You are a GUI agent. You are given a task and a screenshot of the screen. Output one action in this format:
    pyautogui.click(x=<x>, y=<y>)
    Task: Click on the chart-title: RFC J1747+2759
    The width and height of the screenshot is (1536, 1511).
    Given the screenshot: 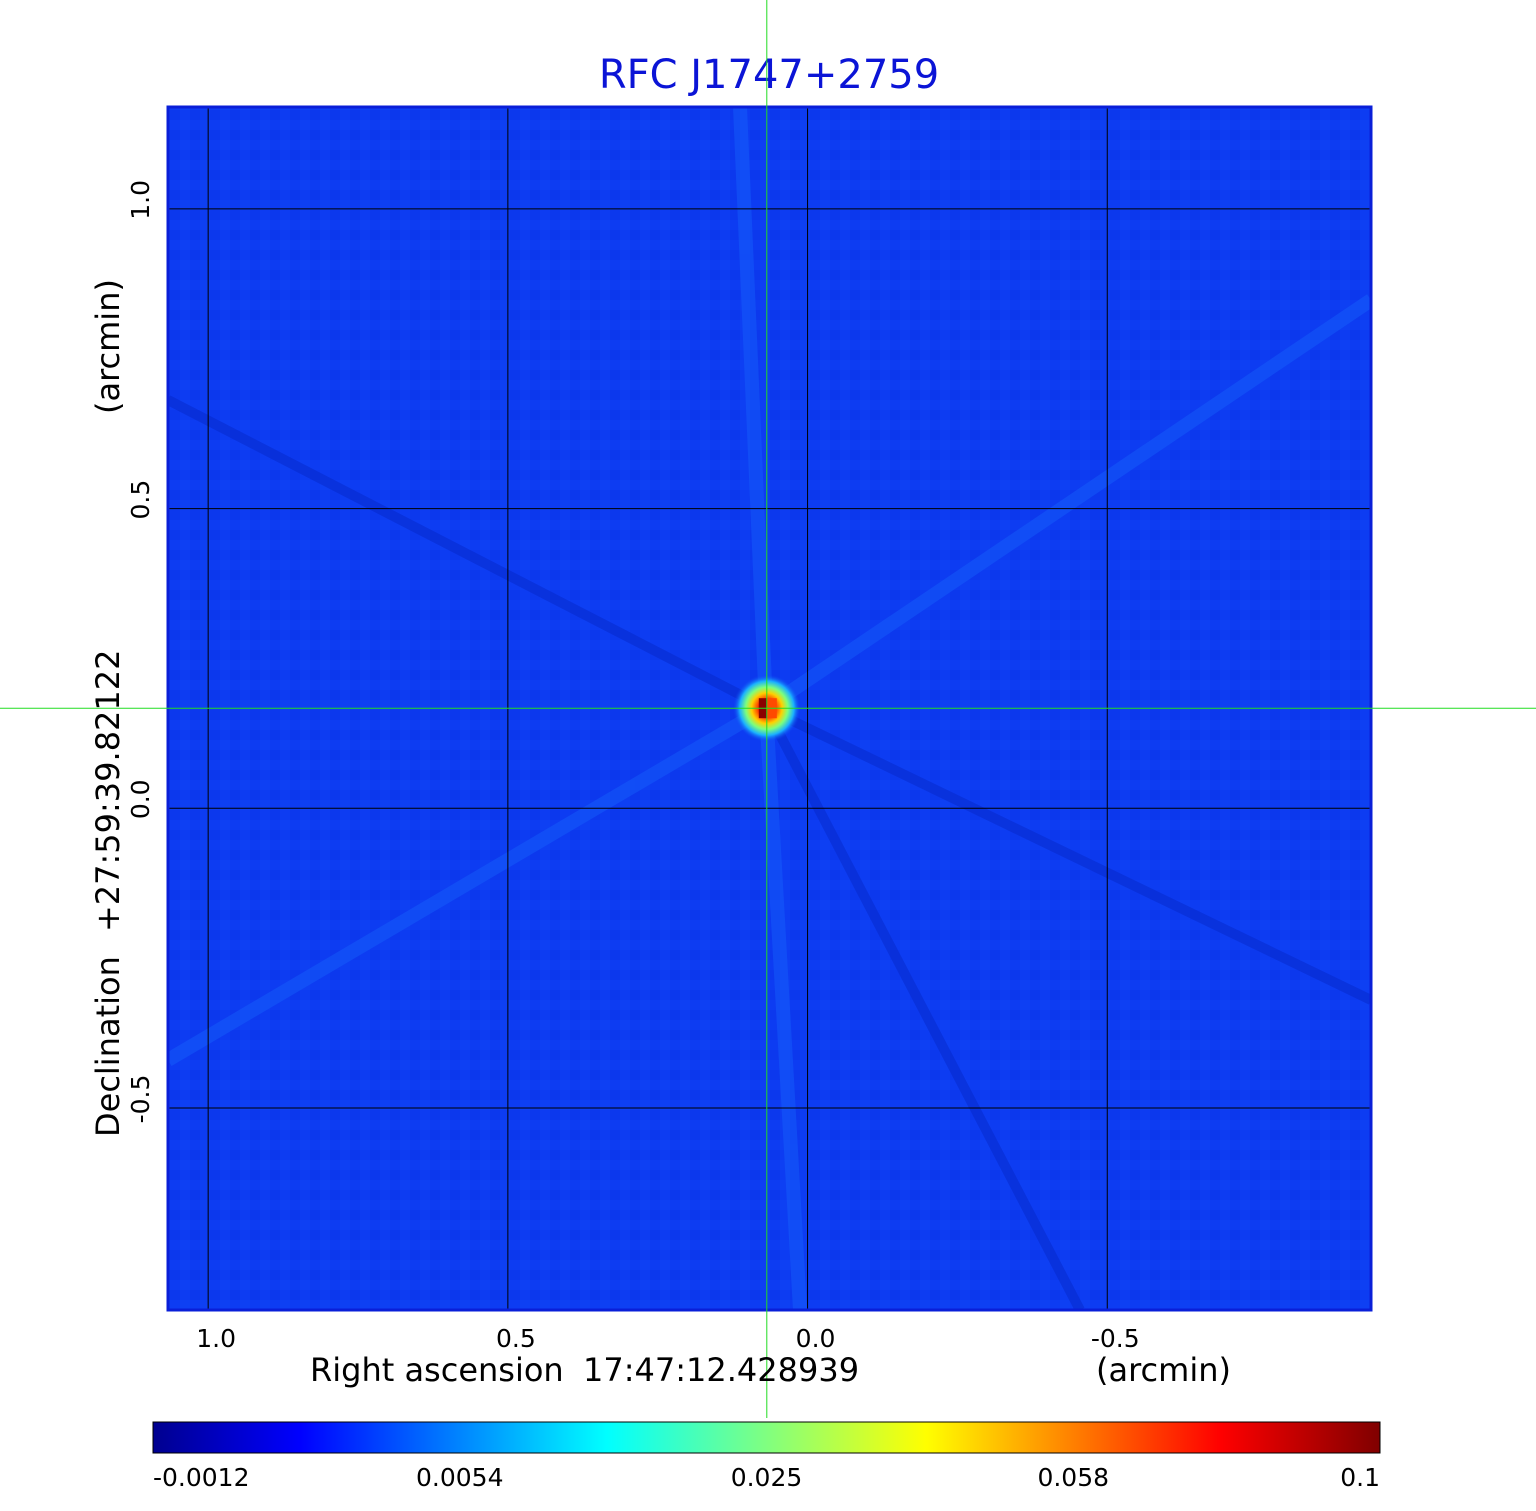 What is the action you would take?
    pyautogui.click(x=769, y=75)
    